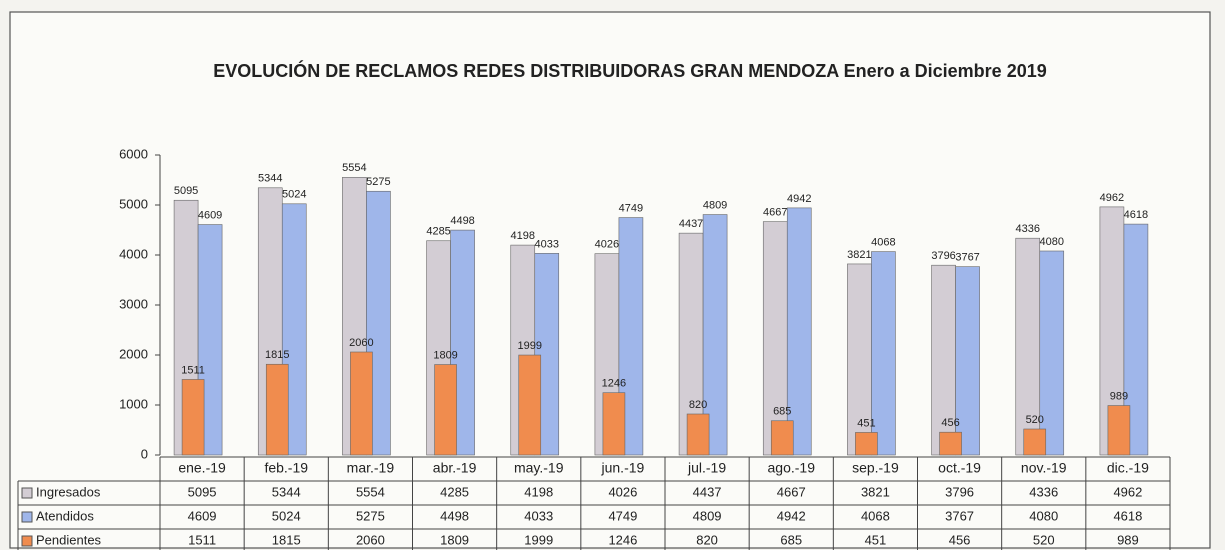  What do you see at coordinates (530, 346) in the screenshot?
I see `value-label: 1999` at bounding box center [530, 346].